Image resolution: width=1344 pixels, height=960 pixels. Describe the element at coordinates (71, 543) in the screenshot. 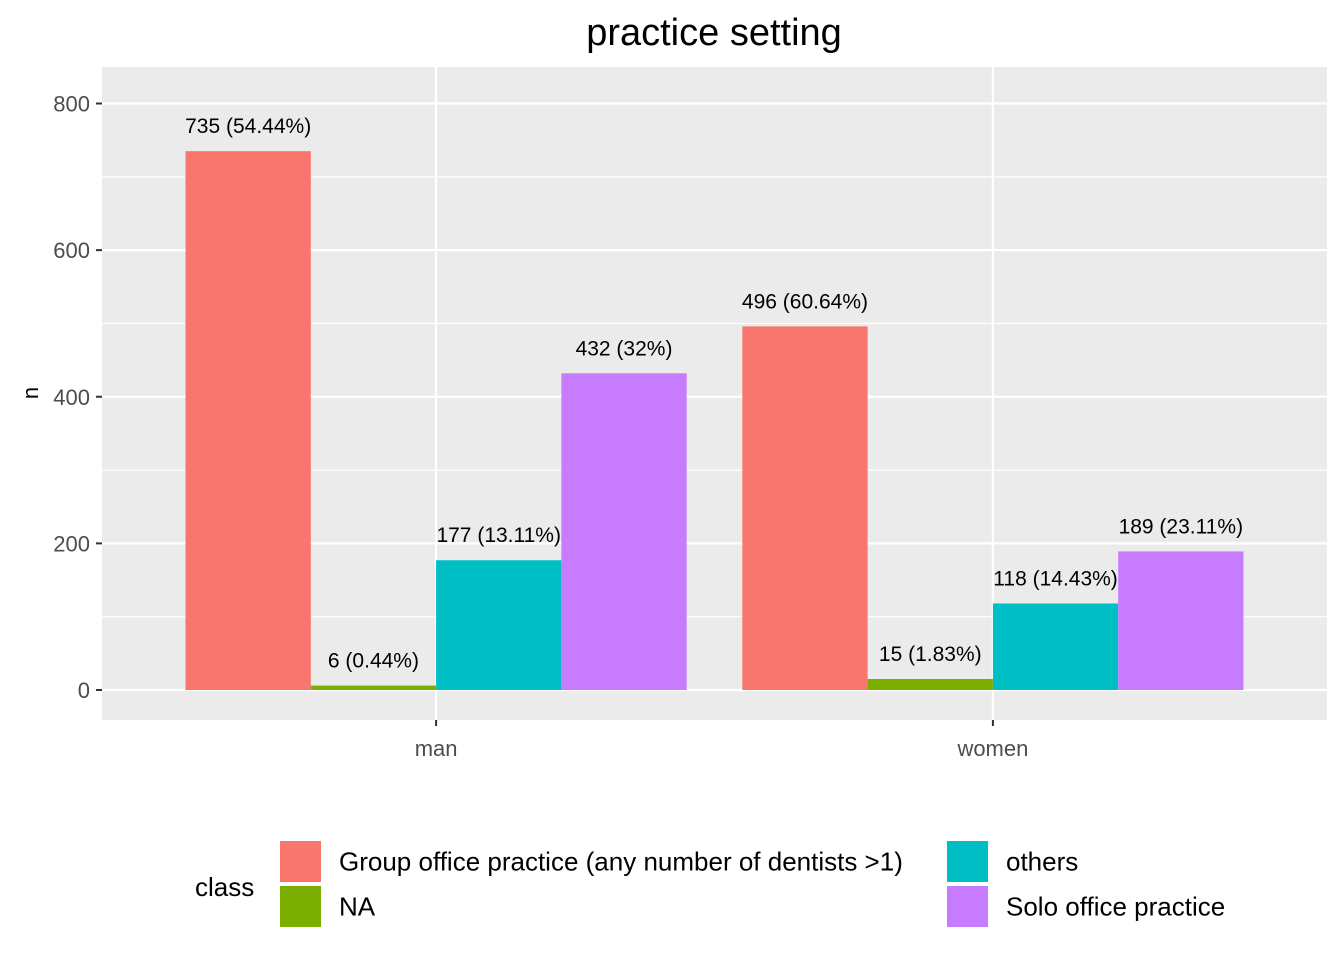

I see `y-tick-label: 200` at that location.